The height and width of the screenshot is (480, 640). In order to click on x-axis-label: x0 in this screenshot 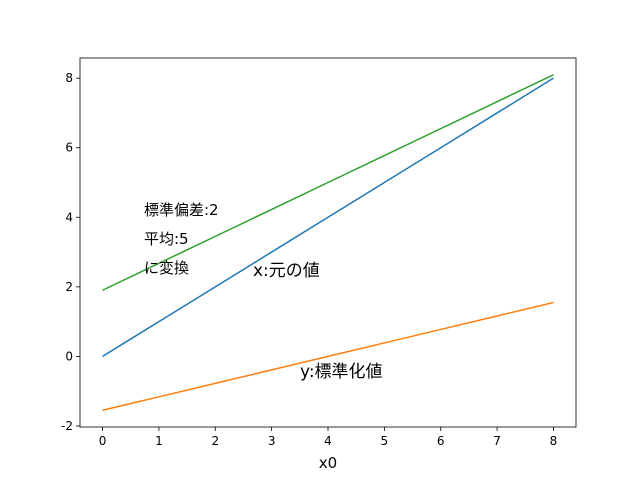, I will do `click(328, 463)`.